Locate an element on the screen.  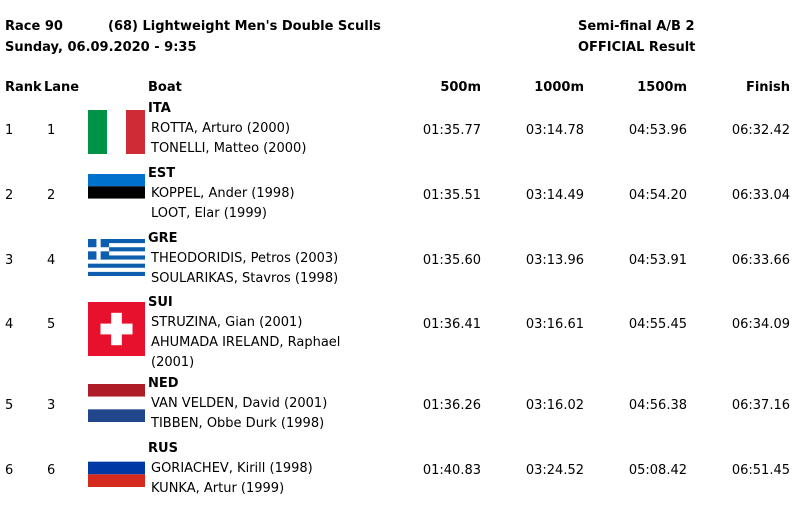
column-header: Rank is located at coordinates (23, 87).